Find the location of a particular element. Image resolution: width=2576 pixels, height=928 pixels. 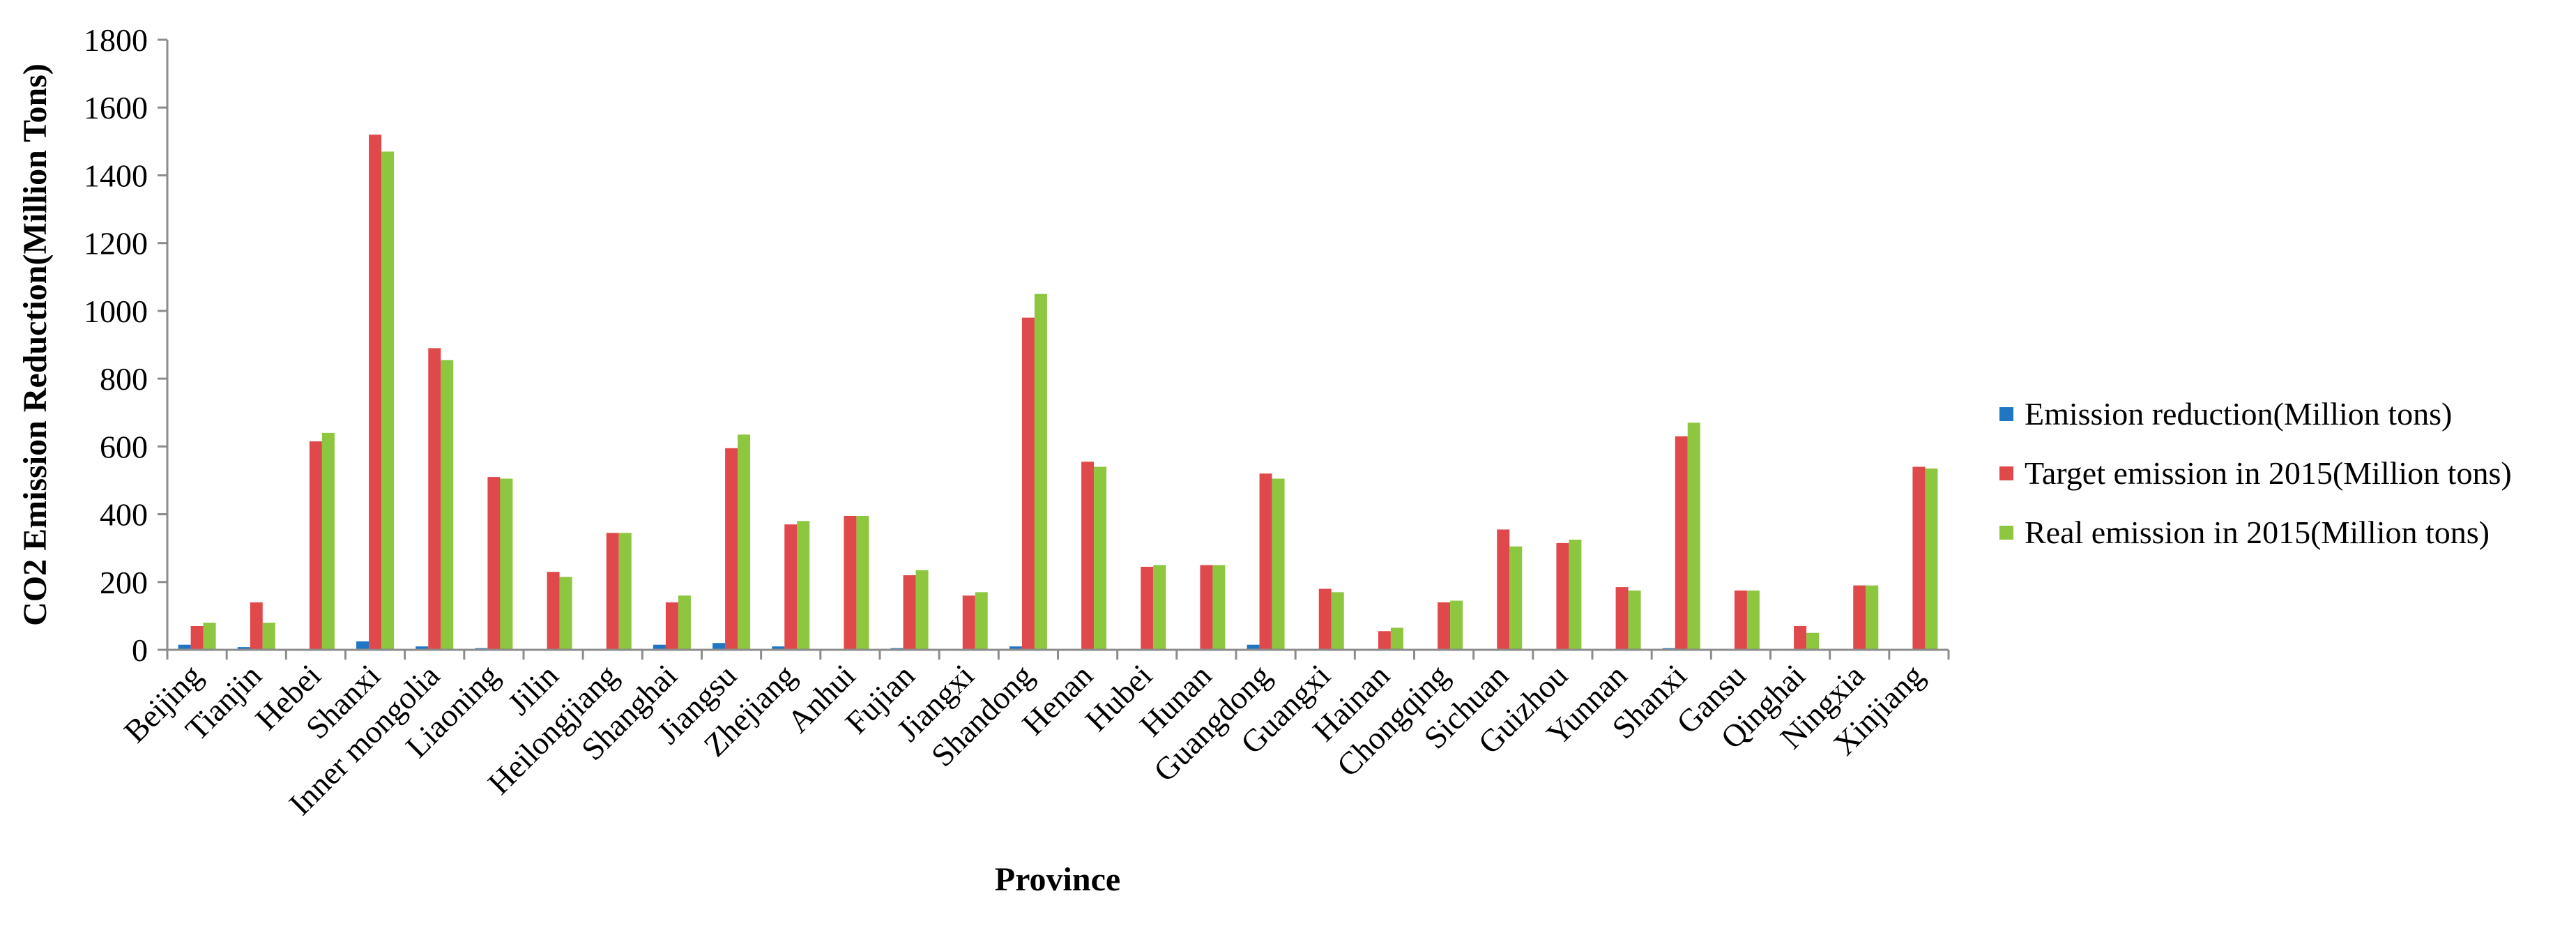

x-axis-title: Province is located at coordinates (1058, 879).